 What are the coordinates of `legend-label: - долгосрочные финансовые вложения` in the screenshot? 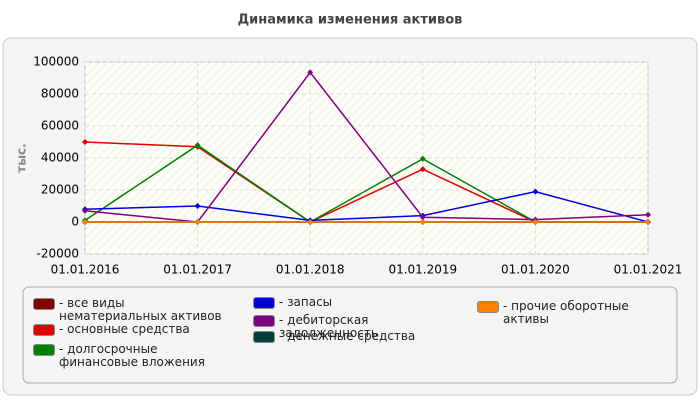 It's located at (132, 355).